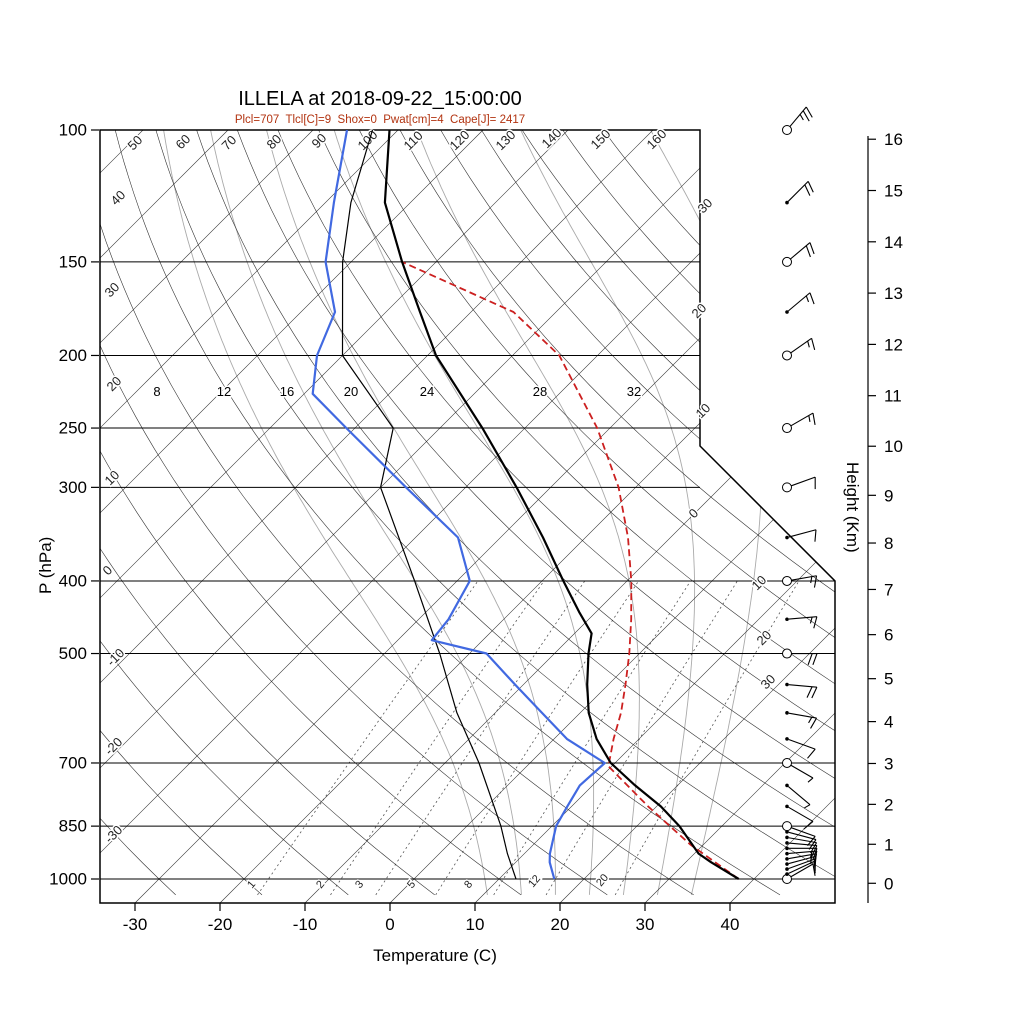 The image size is (1024, 1024). I want to click on dry-adiabat-label: 10, so click(112, 477).